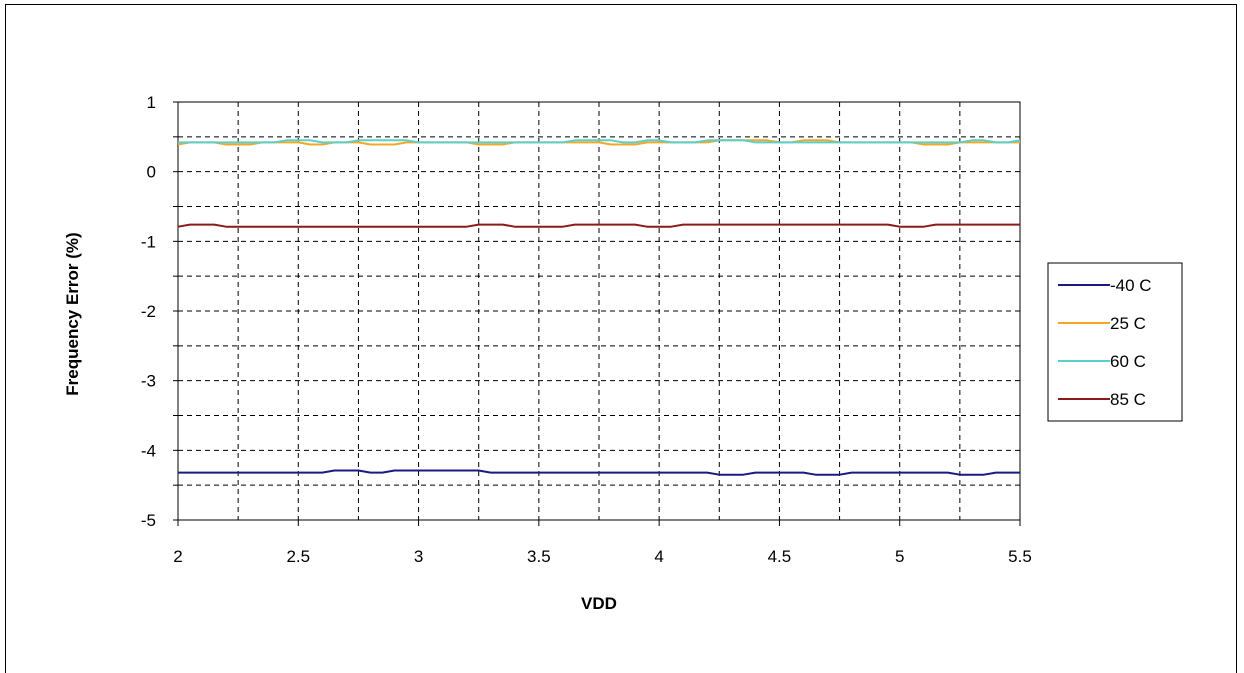  I want to click on series-line-60c, so click(599, 141).